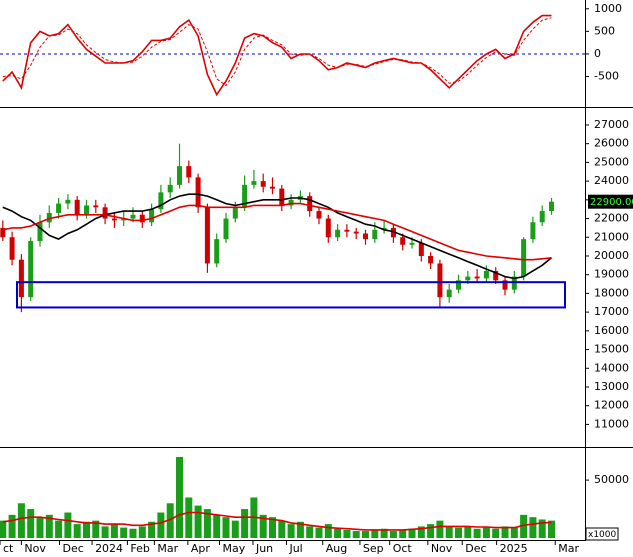  I want to click on y-tick-label: 22000, so click(611, 218).